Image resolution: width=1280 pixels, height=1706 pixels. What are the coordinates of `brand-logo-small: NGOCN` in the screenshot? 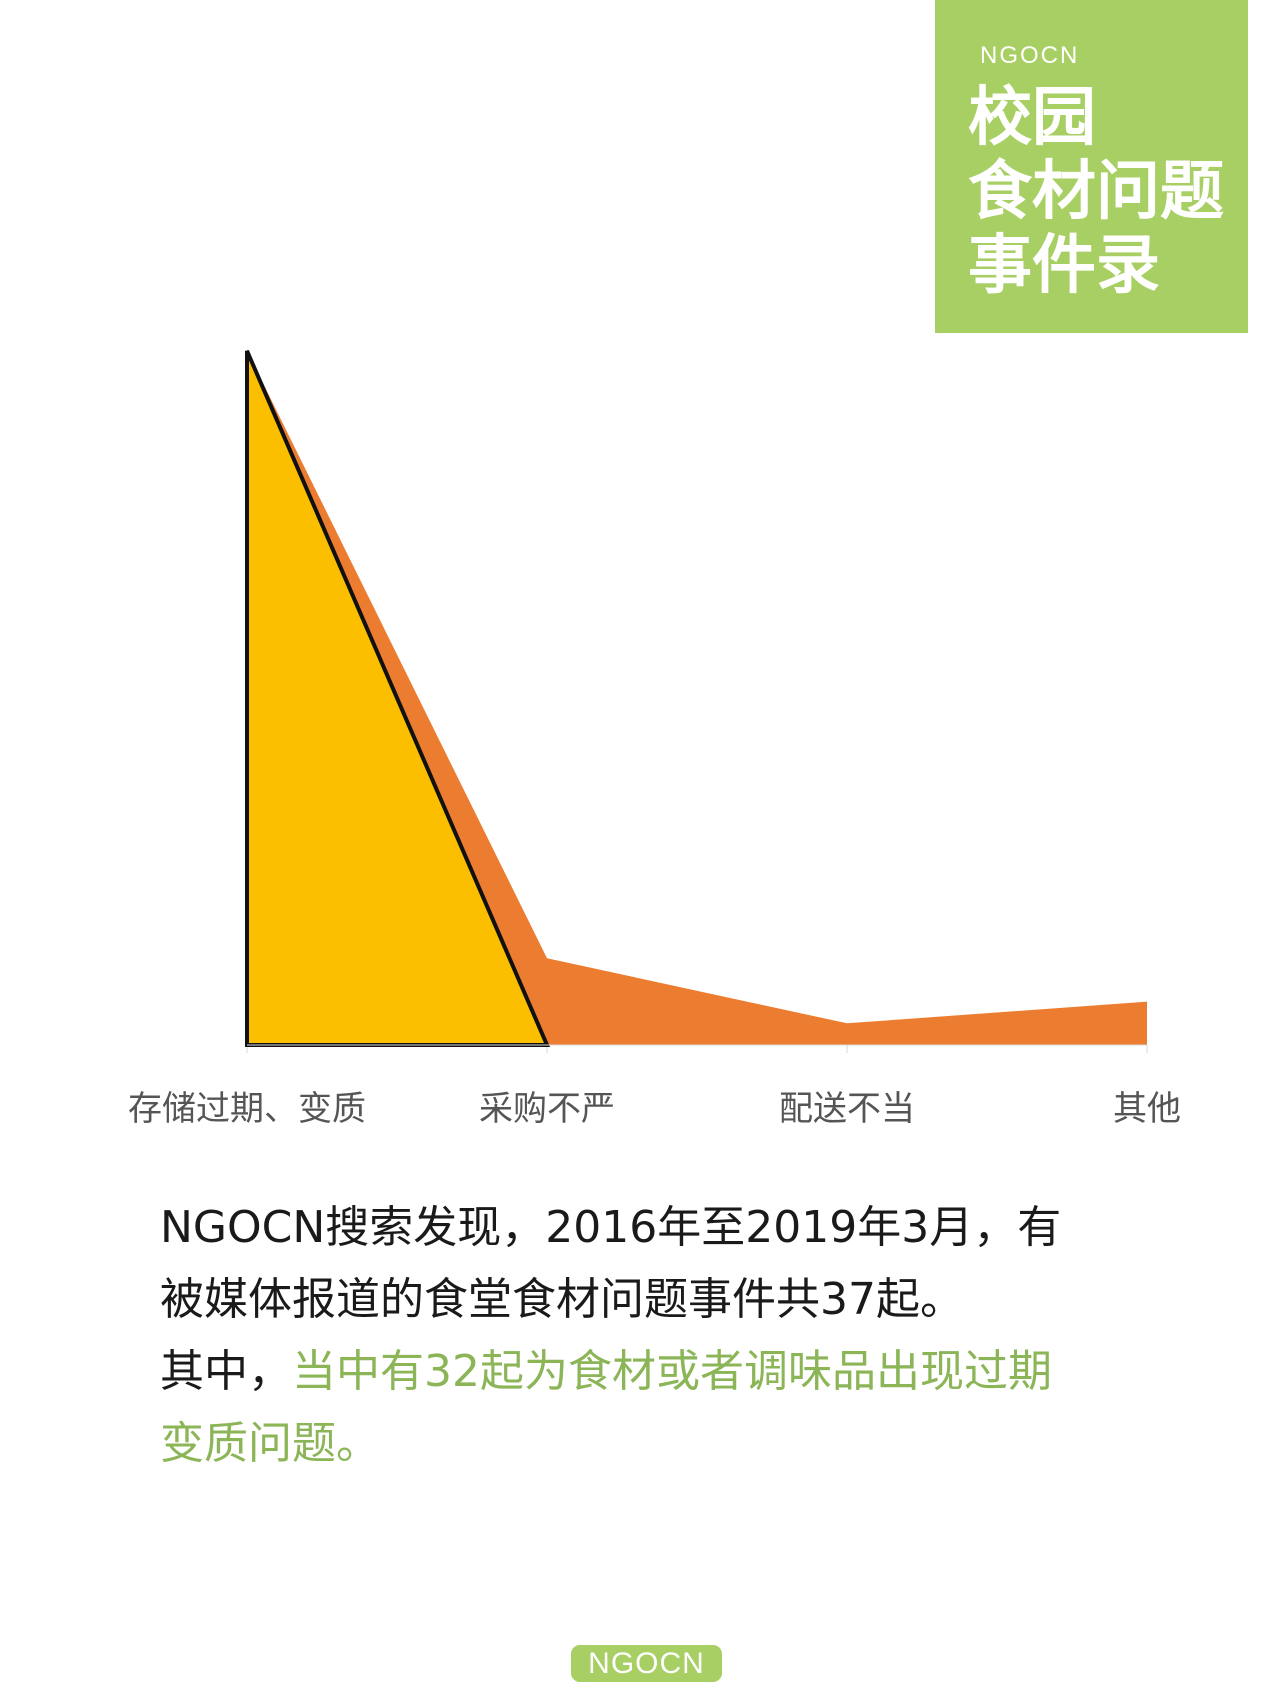 It's located at (1030, 55).